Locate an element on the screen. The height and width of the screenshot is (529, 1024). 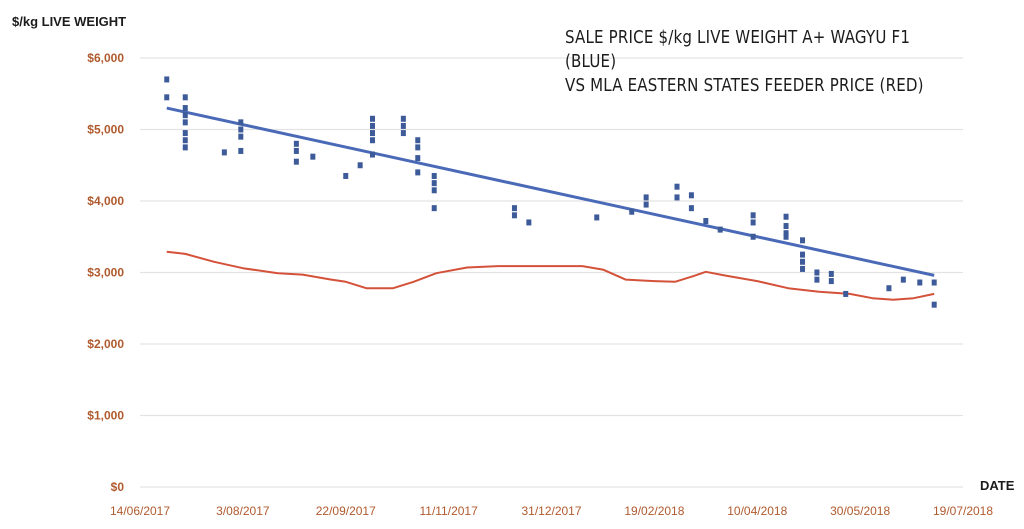
y-axis-label: $/kg LIVE WEIGHT is located at coordinates (69, 21).